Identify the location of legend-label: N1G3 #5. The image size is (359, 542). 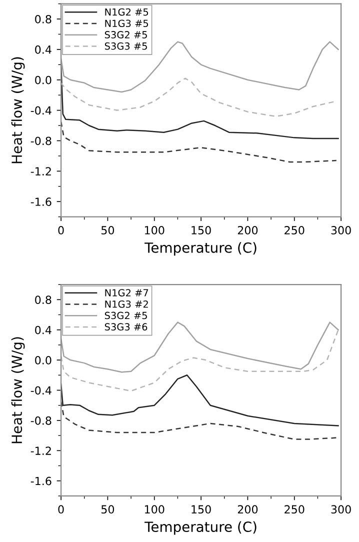
(126, 24).